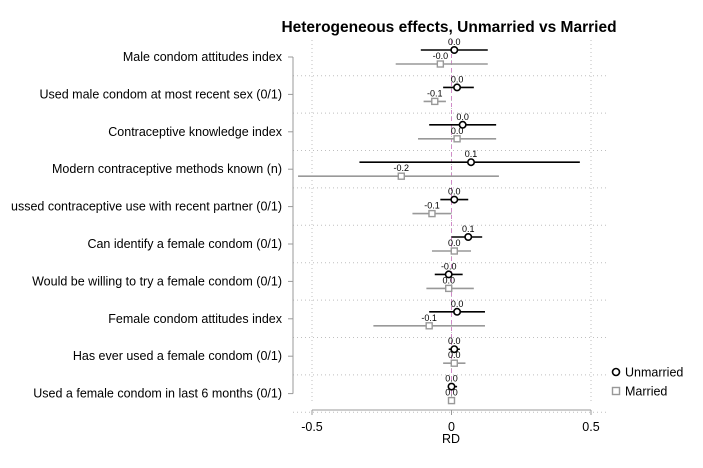 The image size is (703, 468). I want to click on y-tick-label: Contraceptive knowledge index, so click(195, 132).